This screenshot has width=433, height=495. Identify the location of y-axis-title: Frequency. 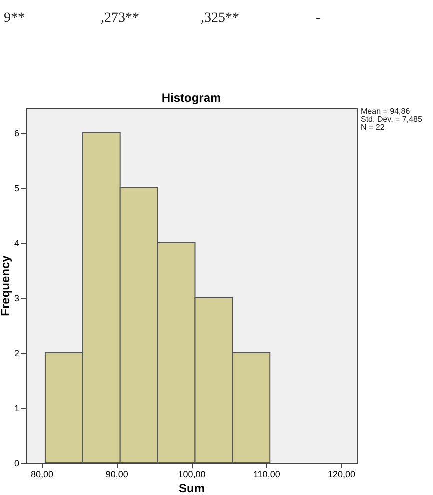
(6, 285).